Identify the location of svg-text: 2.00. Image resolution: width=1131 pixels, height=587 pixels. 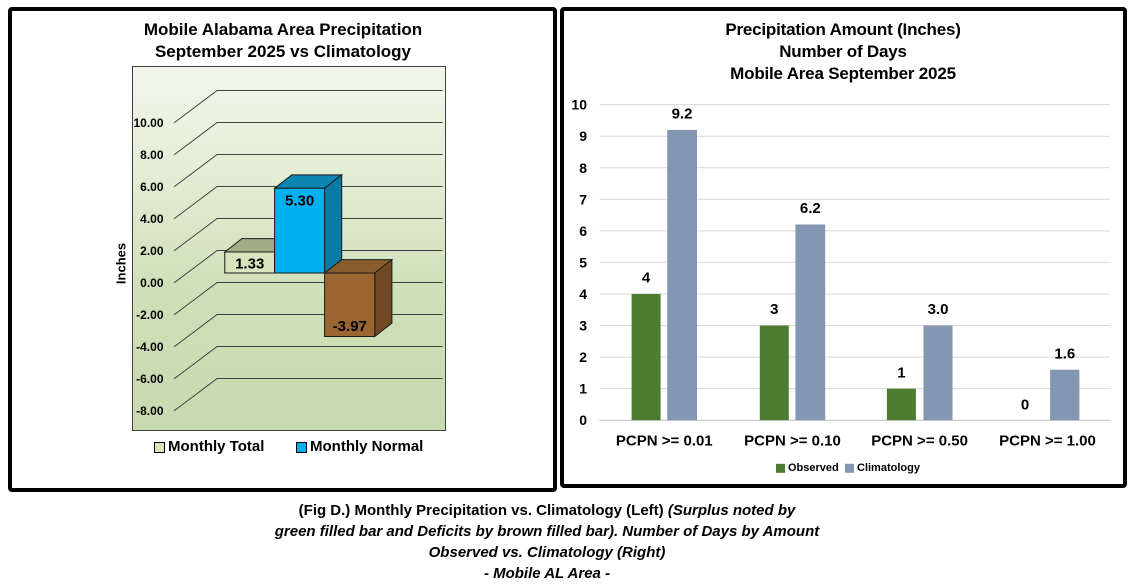
(152, 251).